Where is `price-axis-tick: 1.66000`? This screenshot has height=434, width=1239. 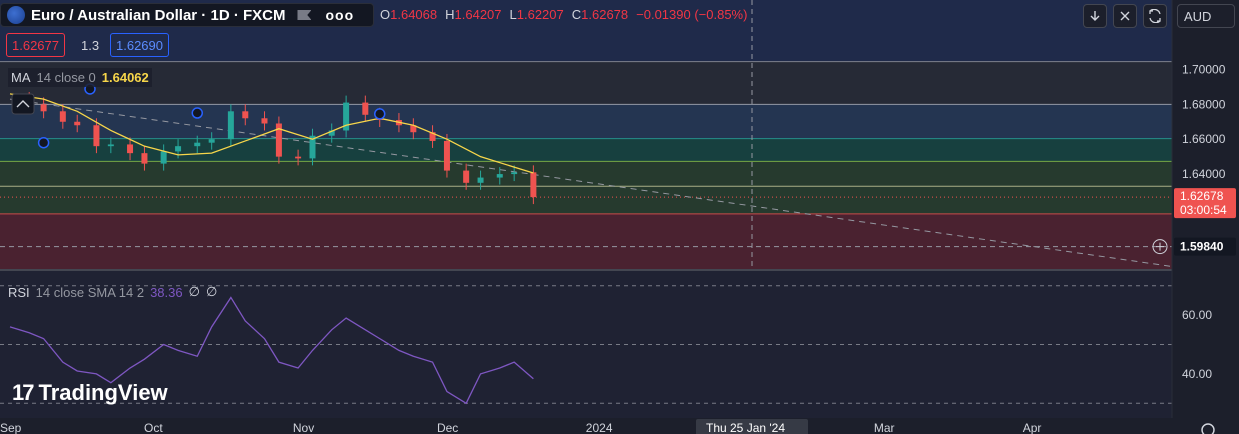 price-axis-tick: 1.66000 is located at coordinates (1204, 139).